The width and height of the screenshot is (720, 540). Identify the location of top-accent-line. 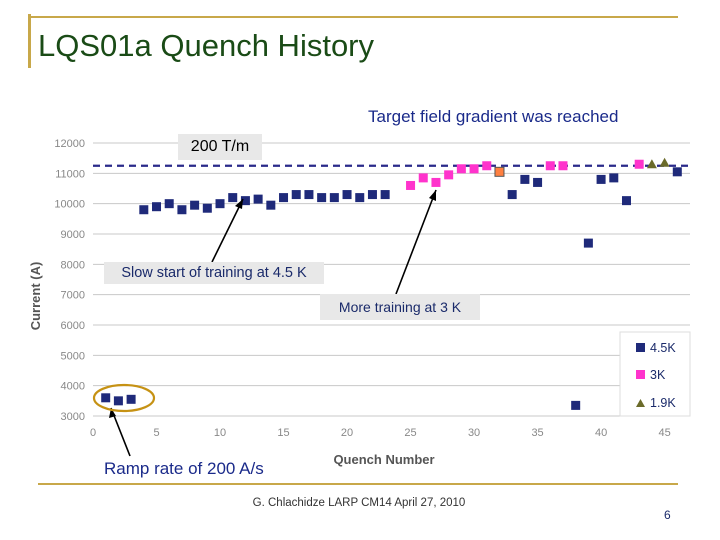
(354, 17).